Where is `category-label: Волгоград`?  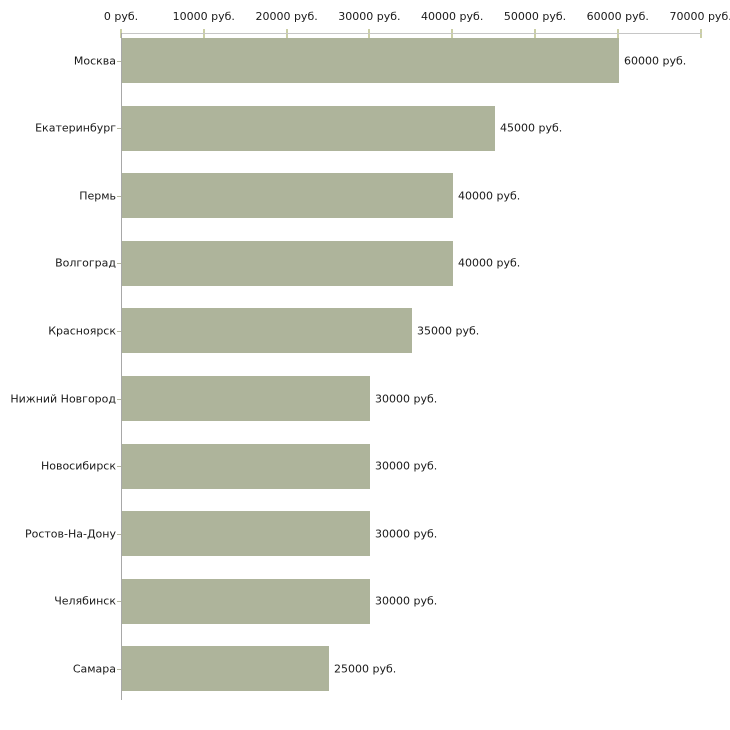
category-label: Волгоград is located at coordinates (85, 263).